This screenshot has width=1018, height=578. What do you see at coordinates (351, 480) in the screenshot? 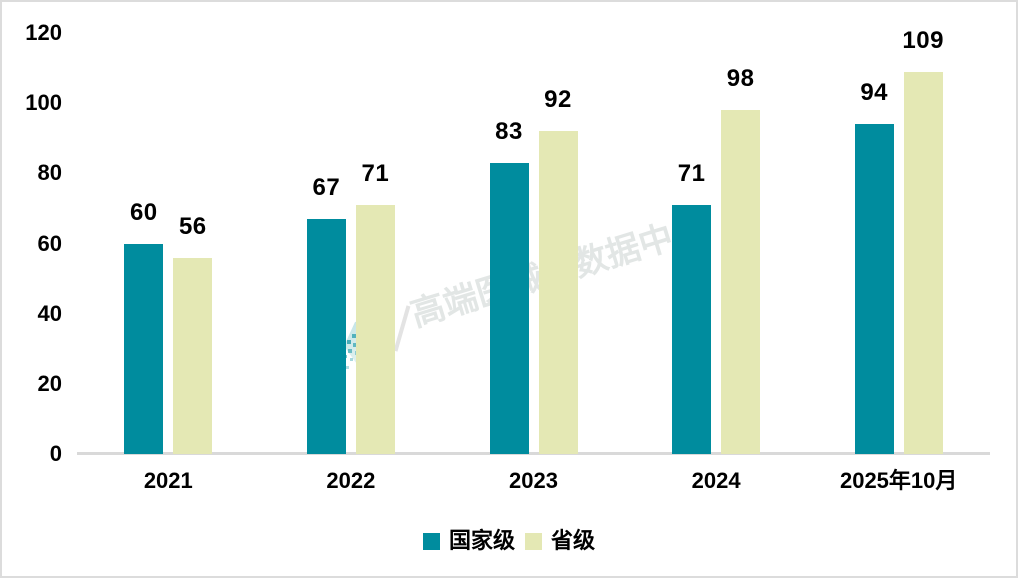
I see `x-tick-label: 2022` at bounding box center [351, 480].